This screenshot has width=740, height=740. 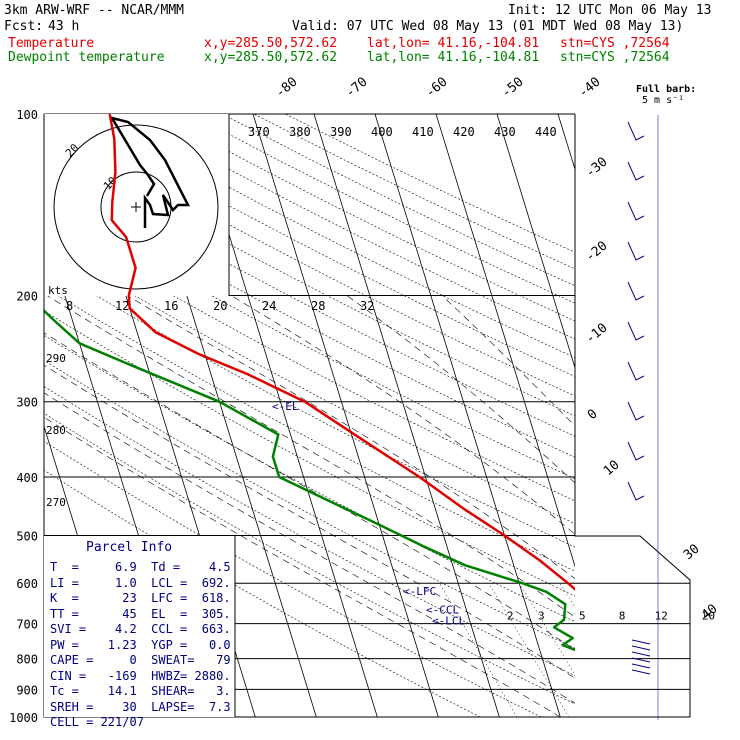 I want to click on pressure-label: 300, so click(x=27, y=403).